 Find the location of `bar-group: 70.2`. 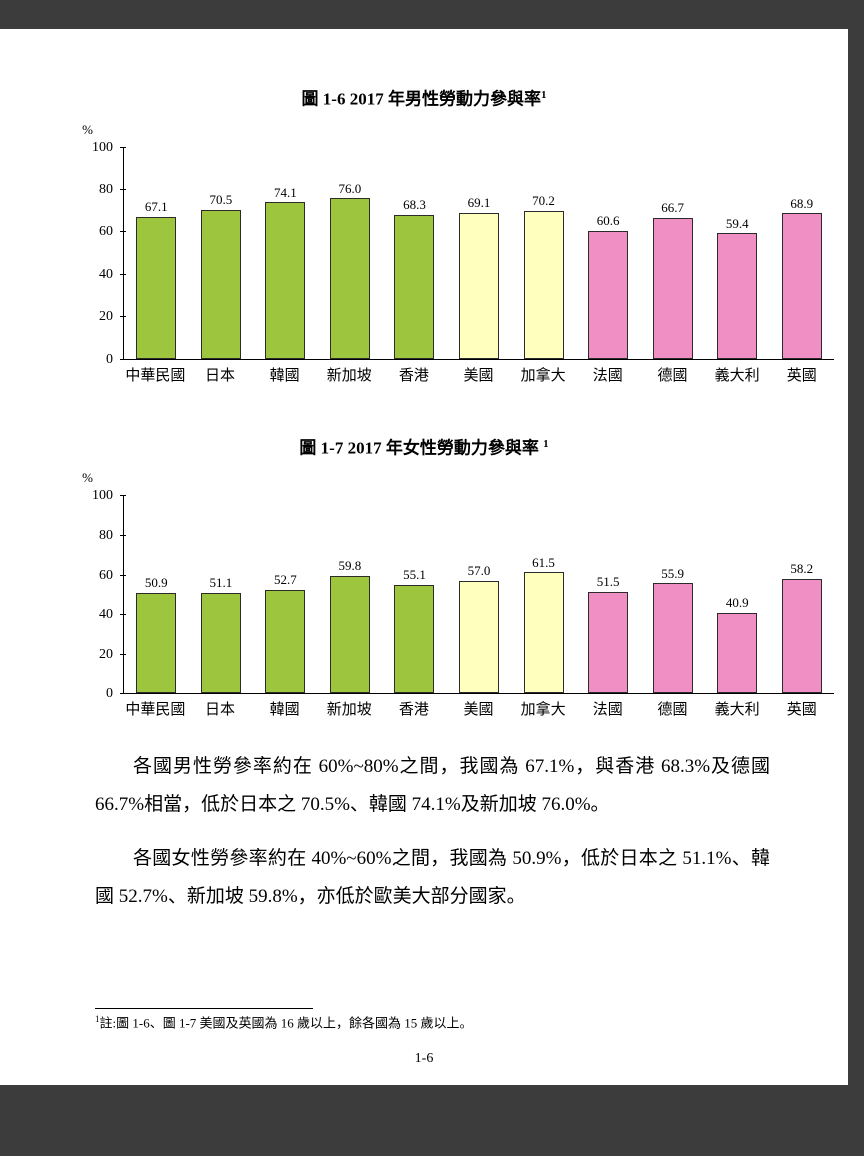

bar-group: 70.2 is located at coordinates (543, 253).